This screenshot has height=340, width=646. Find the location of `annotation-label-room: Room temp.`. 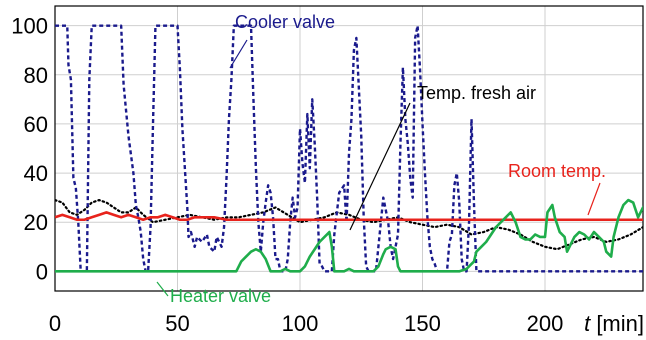

annotation-label-room: Room temp. is located at coordinates (557, 171).